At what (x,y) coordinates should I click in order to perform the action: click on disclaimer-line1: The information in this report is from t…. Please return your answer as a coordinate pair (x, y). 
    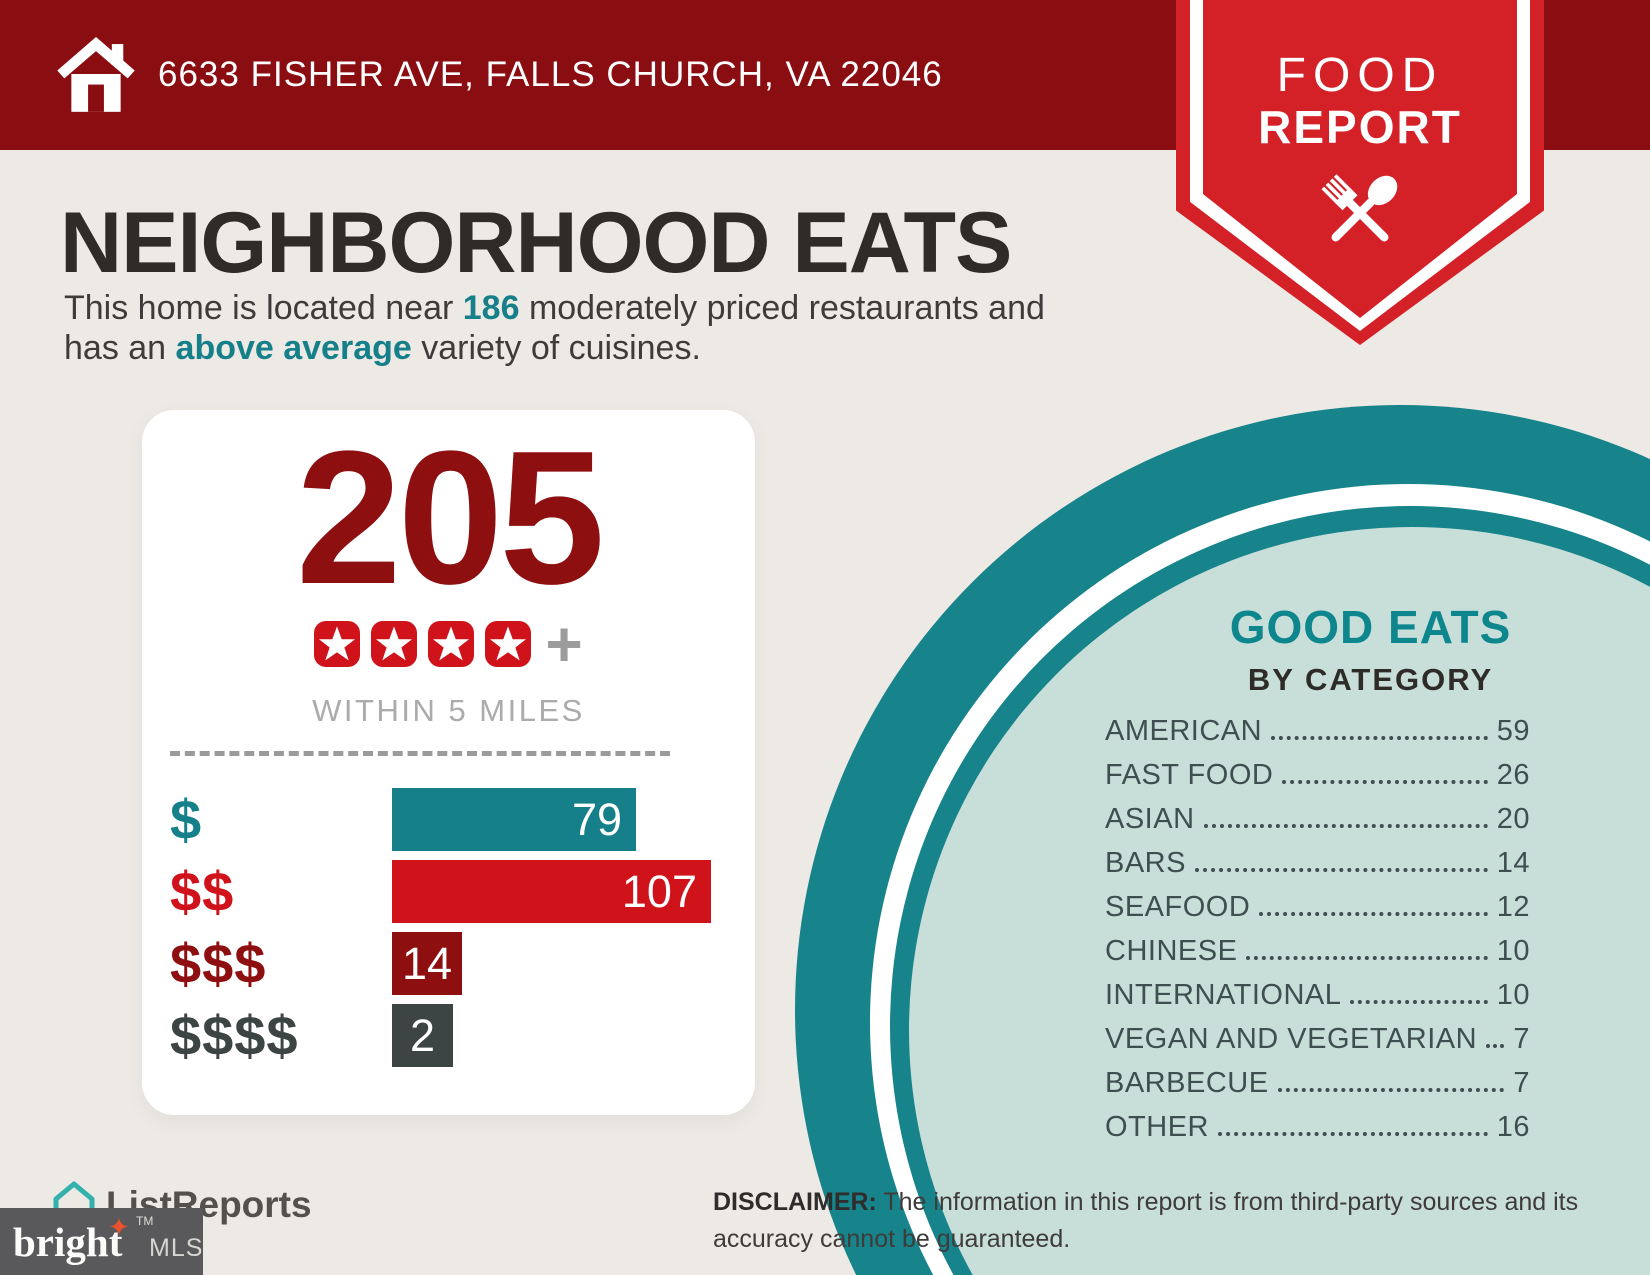
    Looking at the image, I should click on (1227, 1202).